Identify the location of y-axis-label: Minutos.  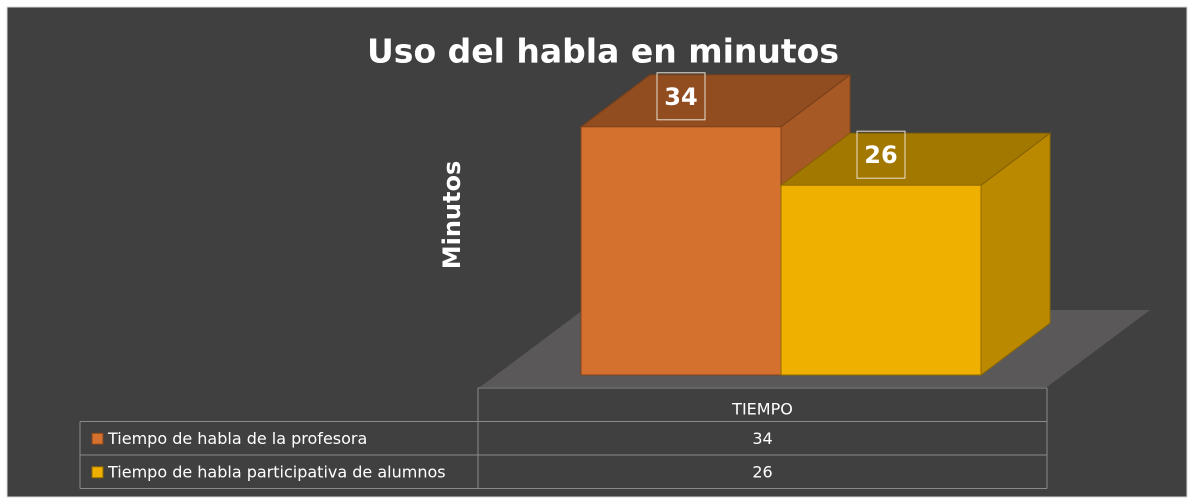
(452, 215).